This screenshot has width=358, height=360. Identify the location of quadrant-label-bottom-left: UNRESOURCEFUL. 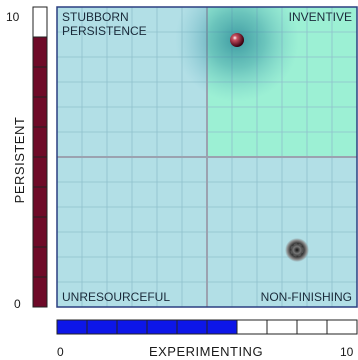
(116, 297).